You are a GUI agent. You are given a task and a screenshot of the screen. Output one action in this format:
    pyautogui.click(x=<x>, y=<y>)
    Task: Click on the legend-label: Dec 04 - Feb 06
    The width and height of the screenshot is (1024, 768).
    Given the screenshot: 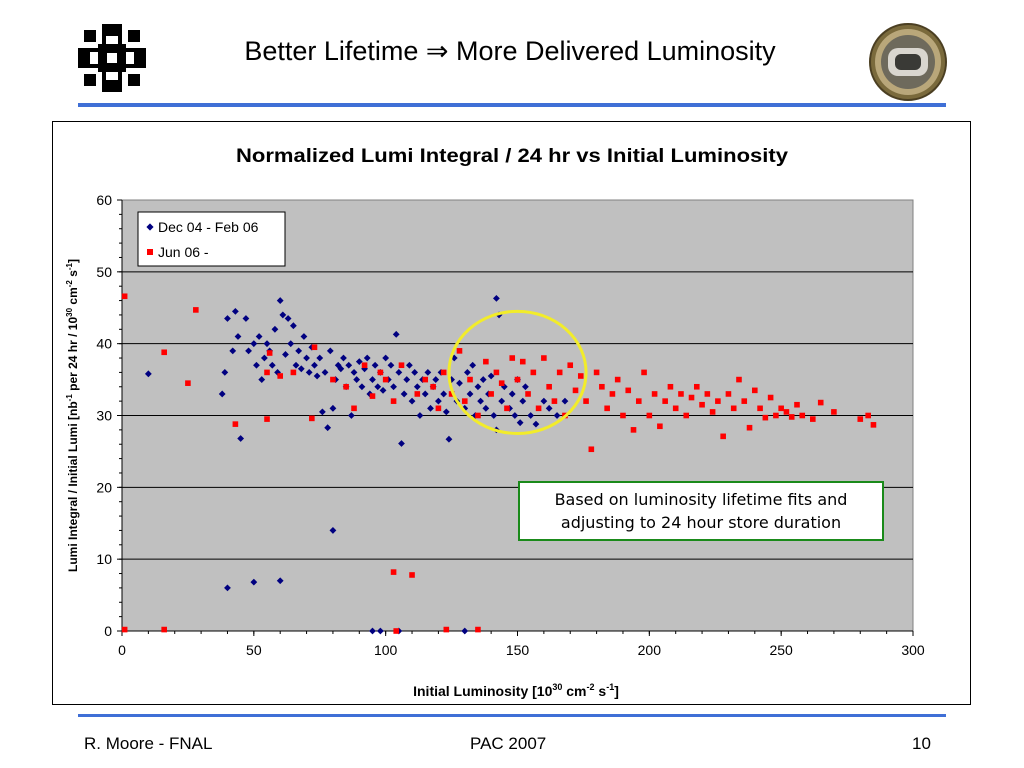 What is the action you would take?
    pyautogui.click(x=208, y=227)
    